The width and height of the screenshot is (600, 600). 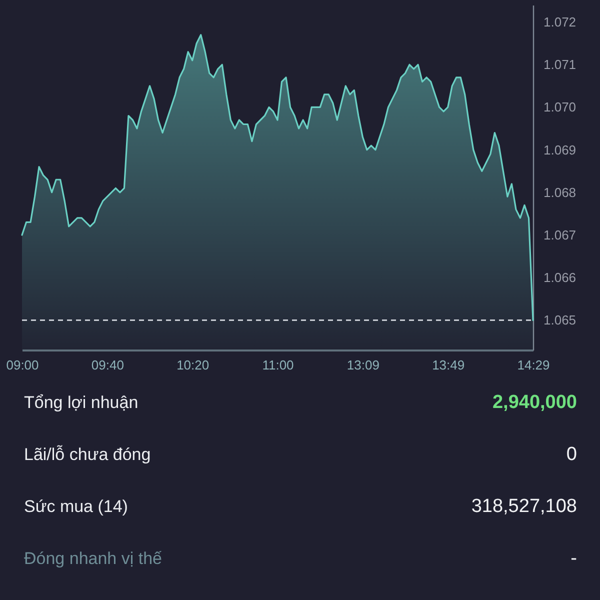 What do you see at coordinates (560, 22) in the screenshot?
I see `y-tick-label: 1.072` at bounding box center [560, 22].